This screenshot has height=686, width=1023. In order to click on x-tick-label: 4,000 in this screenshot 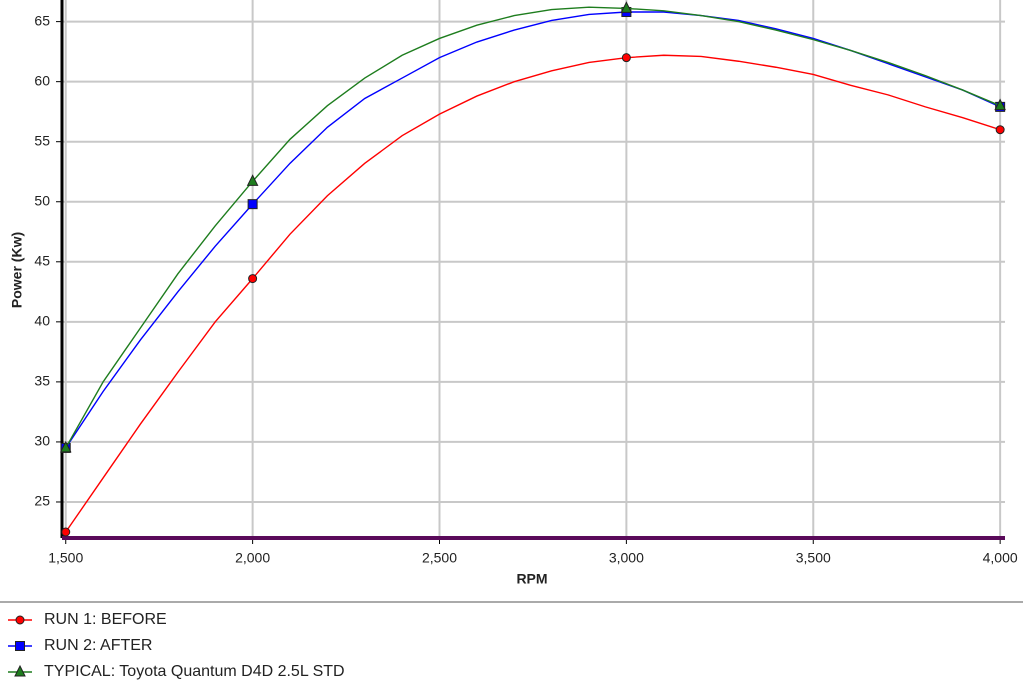, I will do `click(1000, 558)`.